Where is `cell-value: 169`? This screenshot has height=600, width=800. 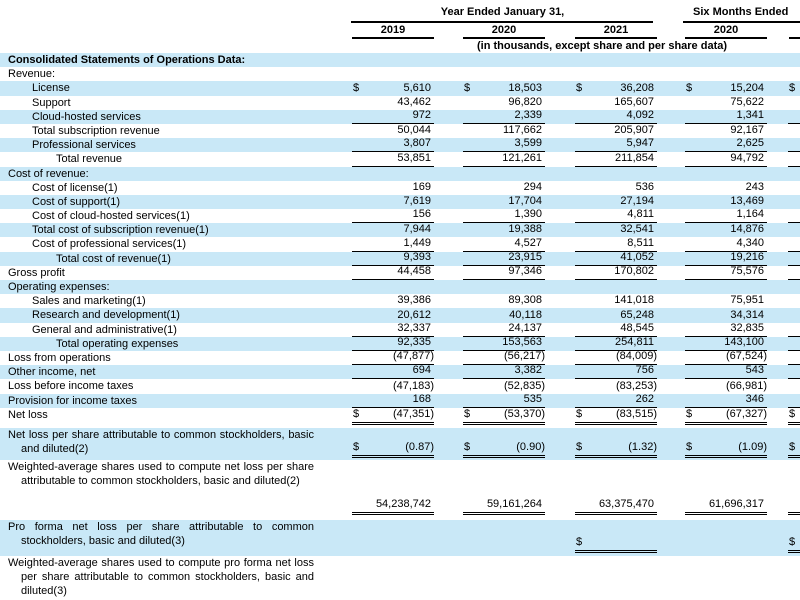 cell-value: 169 is located at coordinates (421, 186).